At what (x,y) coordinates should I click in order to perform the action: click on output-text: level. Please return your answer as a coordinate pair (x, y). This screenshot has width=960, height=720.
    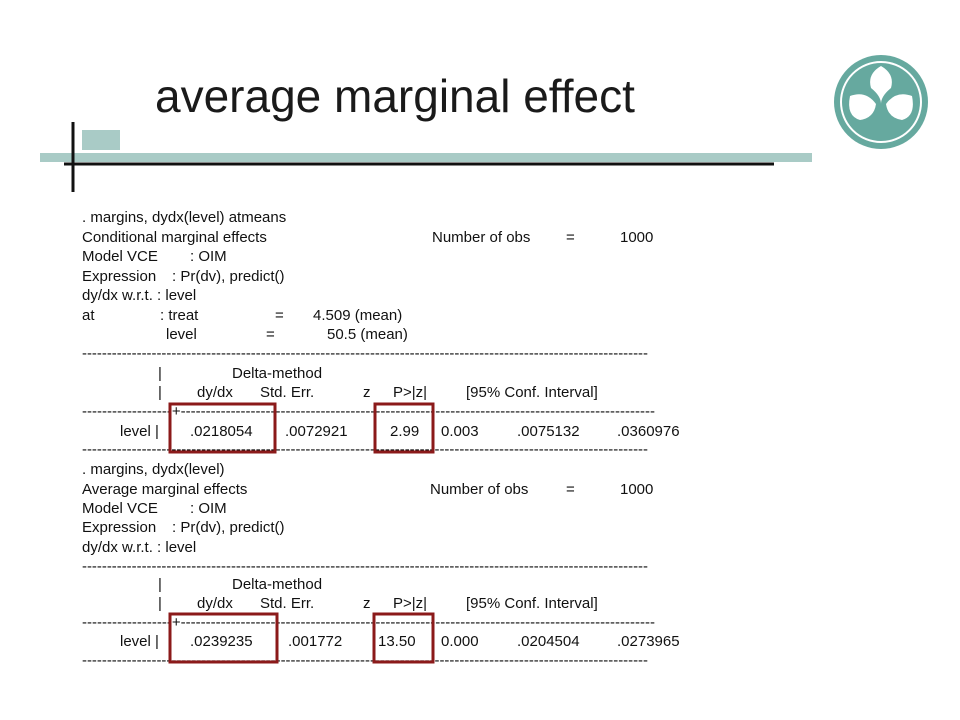
    Looking at the image, I should click on (181, 334).